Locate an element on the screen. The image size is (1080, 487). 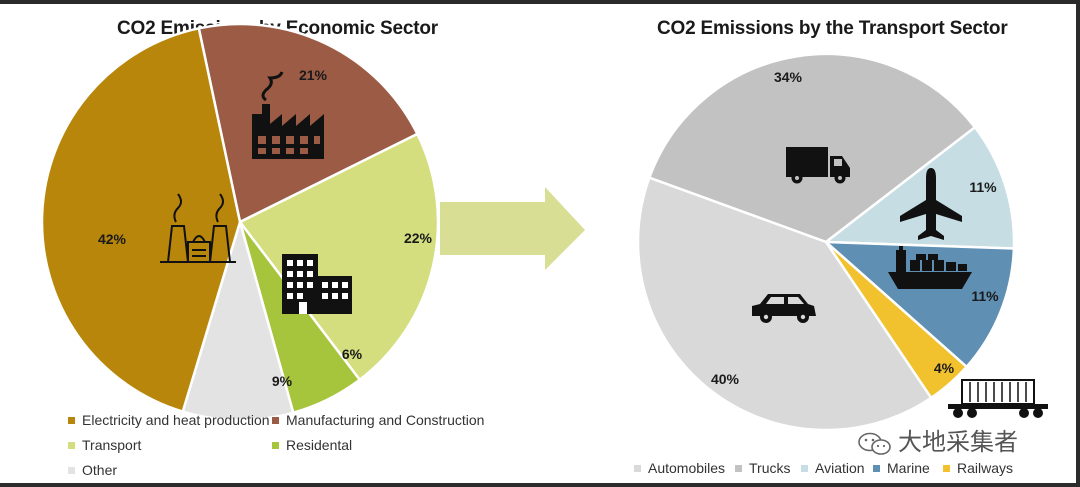
pct-label-railways: 4% is located at coordinates (944, 368).